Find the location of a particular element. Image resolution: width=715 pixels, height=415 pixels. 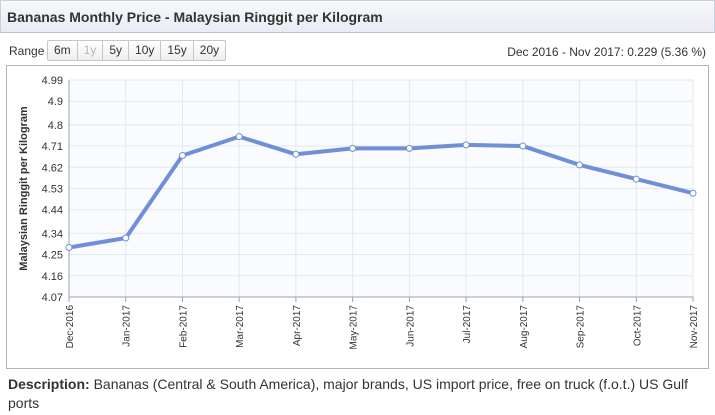

y-tick-label: 4.07 is located at coordinates (52, 298).